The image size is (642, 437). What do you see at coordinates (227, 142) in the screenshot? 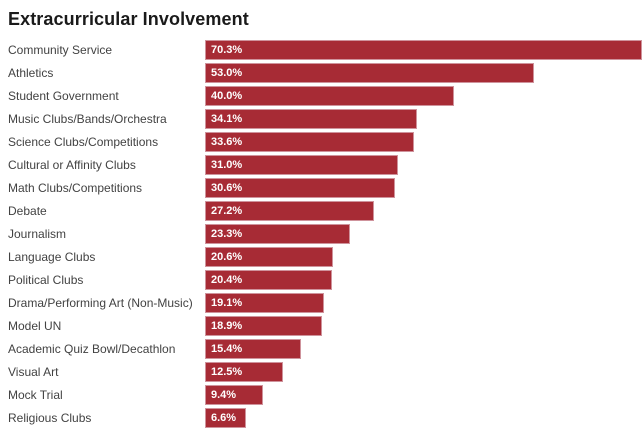
I see `bar-value-label: 33.6%` at bounding box center [227, 142].